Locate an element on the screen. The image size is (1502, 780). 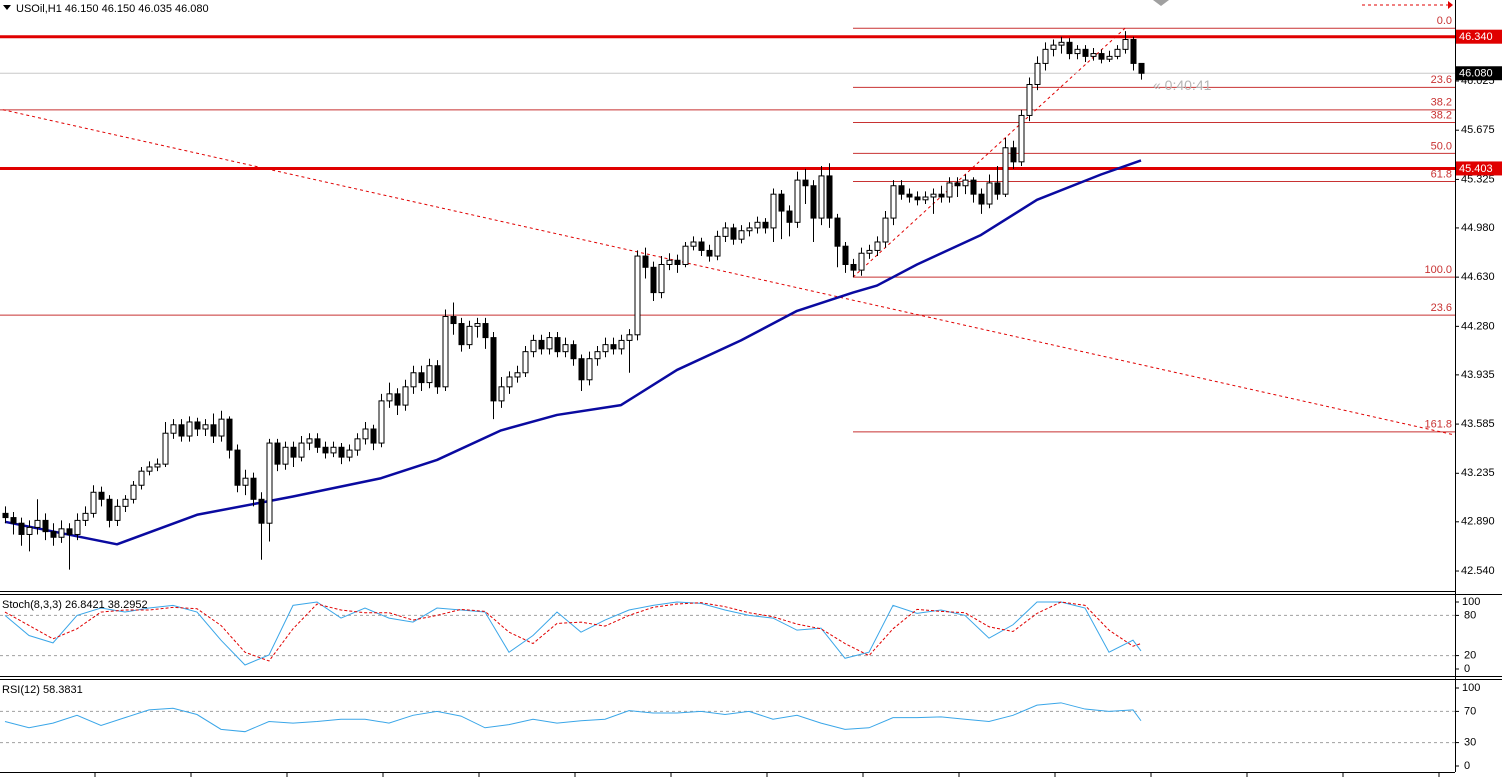
menu-arrow is located at coordinates (7, 7).